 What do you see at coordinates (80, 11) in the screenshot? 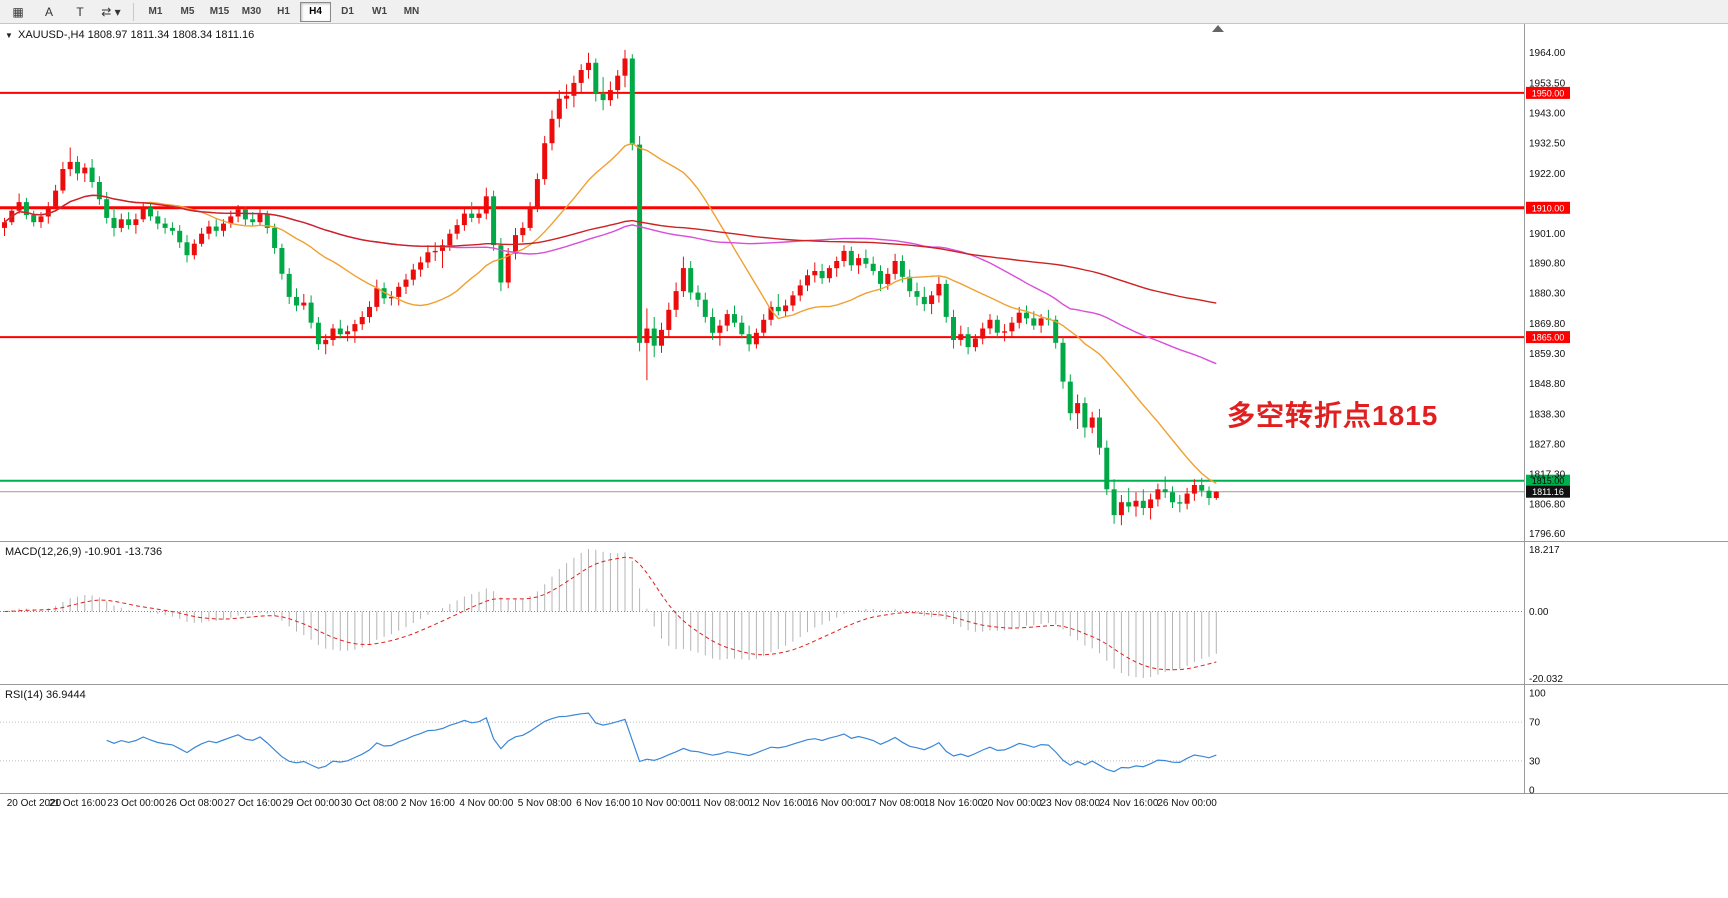
I see `vertical-line-tool-icon: T` at bounding box center [80, 11].